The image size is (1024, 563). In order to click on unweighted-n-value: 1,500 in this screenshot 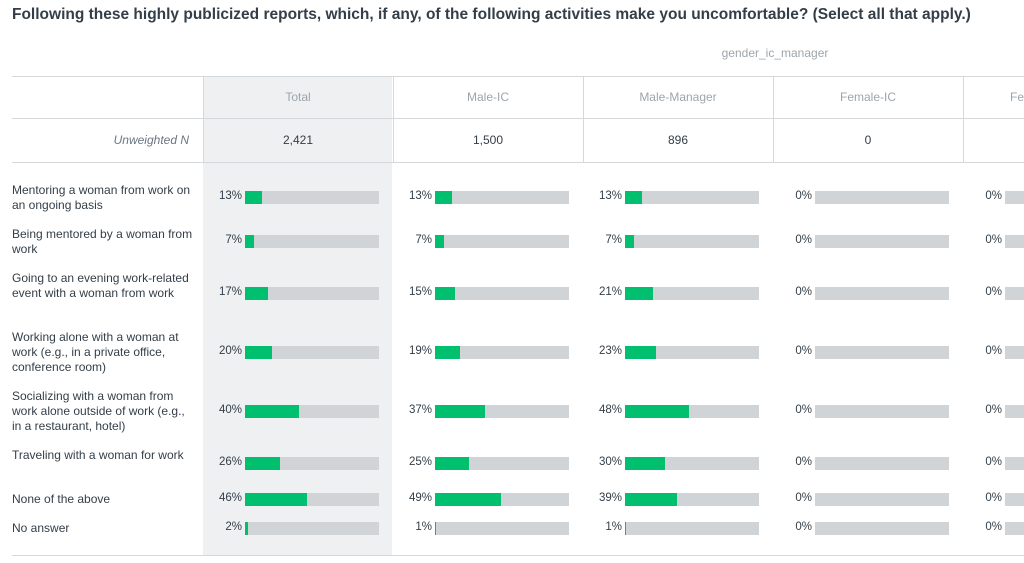, I will do `click(488, 140)`.